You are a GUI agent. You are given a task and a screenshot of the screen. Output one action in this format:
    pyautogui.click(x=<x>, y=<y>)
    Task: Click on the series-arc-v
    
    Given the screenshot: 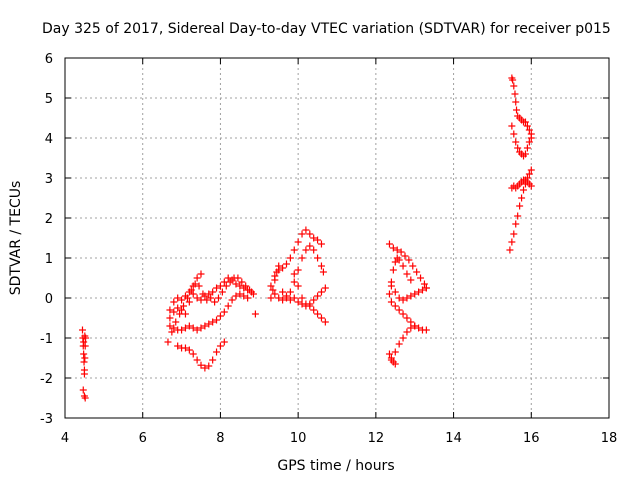 What is the action you would take?
    pyautogui.click(x=521, y=184)
    